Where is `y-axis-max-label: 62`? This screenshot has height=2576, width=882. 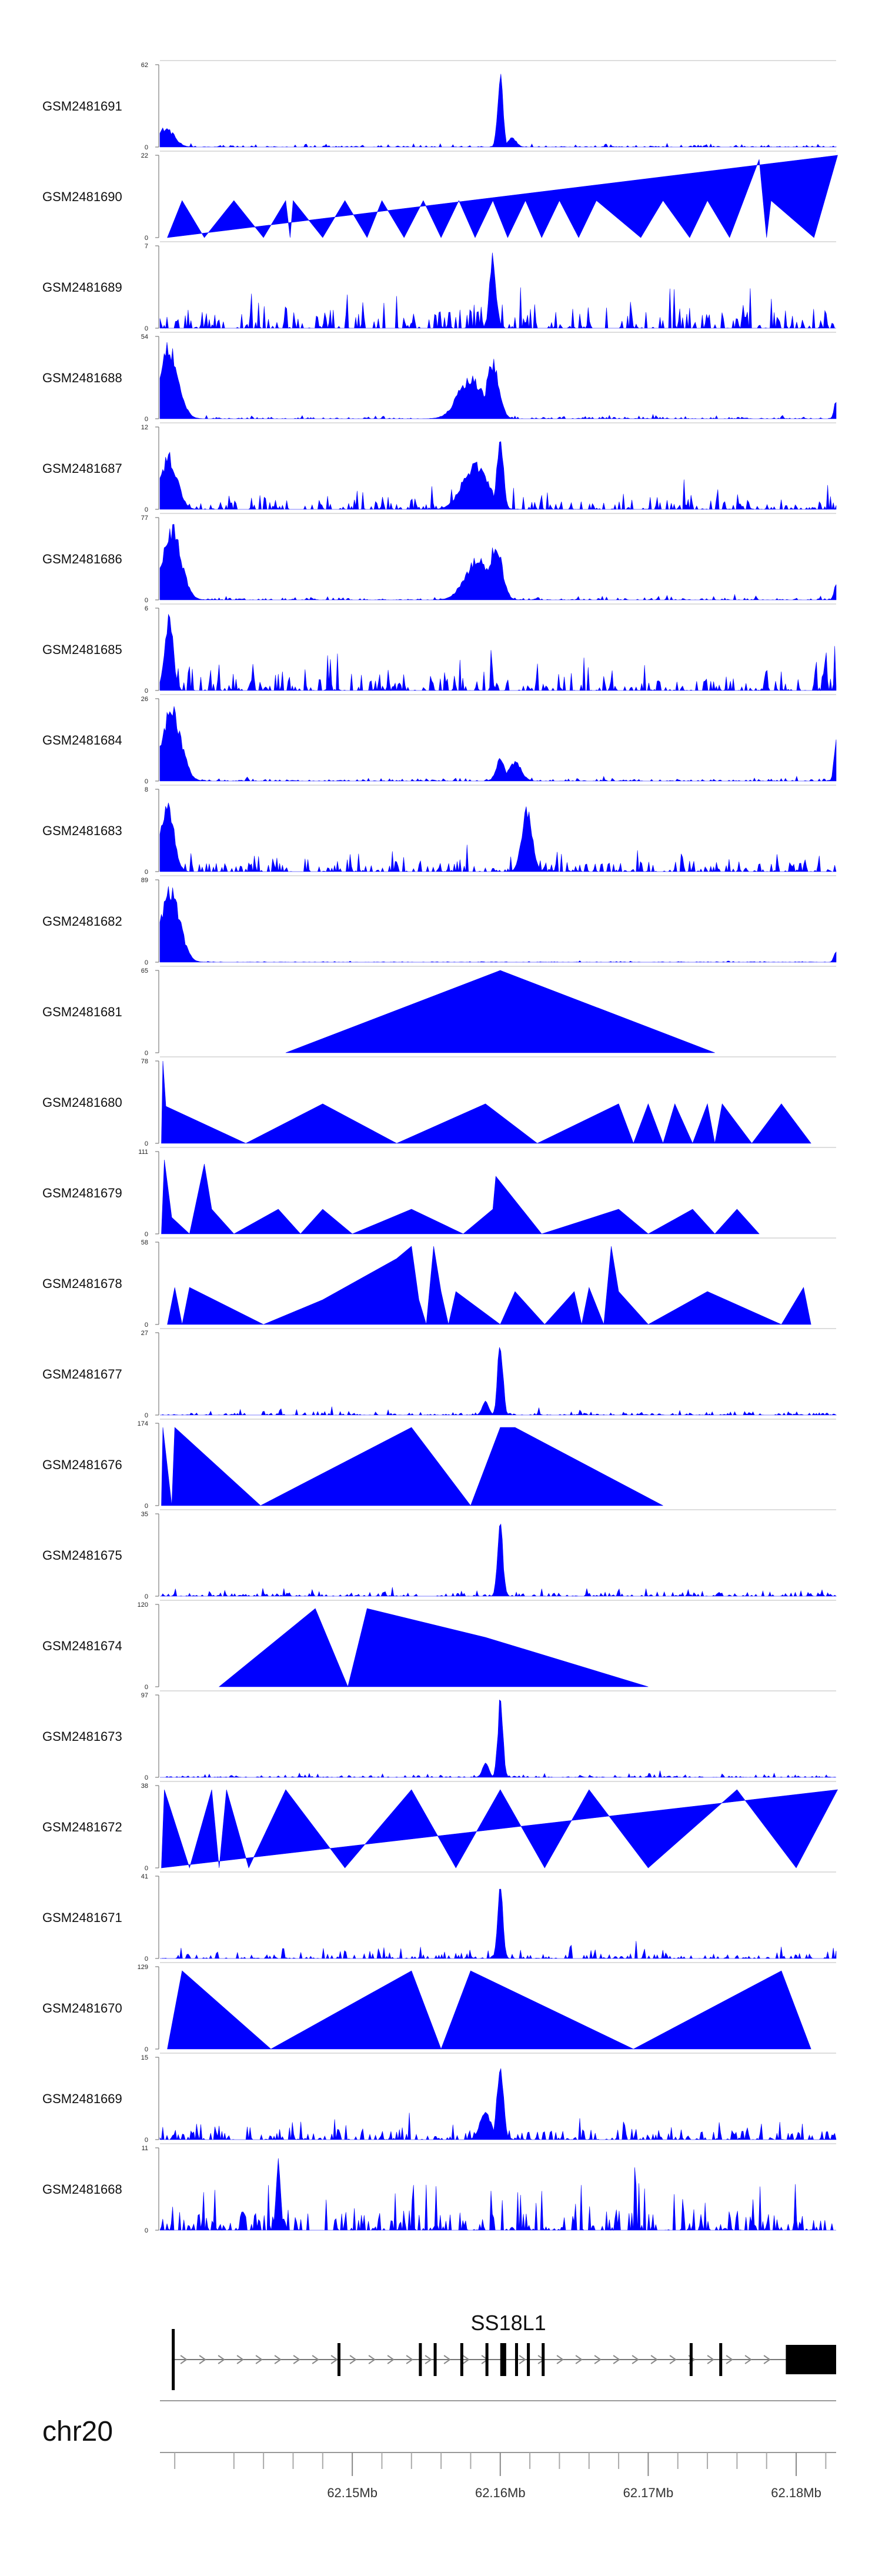 y-axis-max-label: 62 is located at coordinates (144, 65).